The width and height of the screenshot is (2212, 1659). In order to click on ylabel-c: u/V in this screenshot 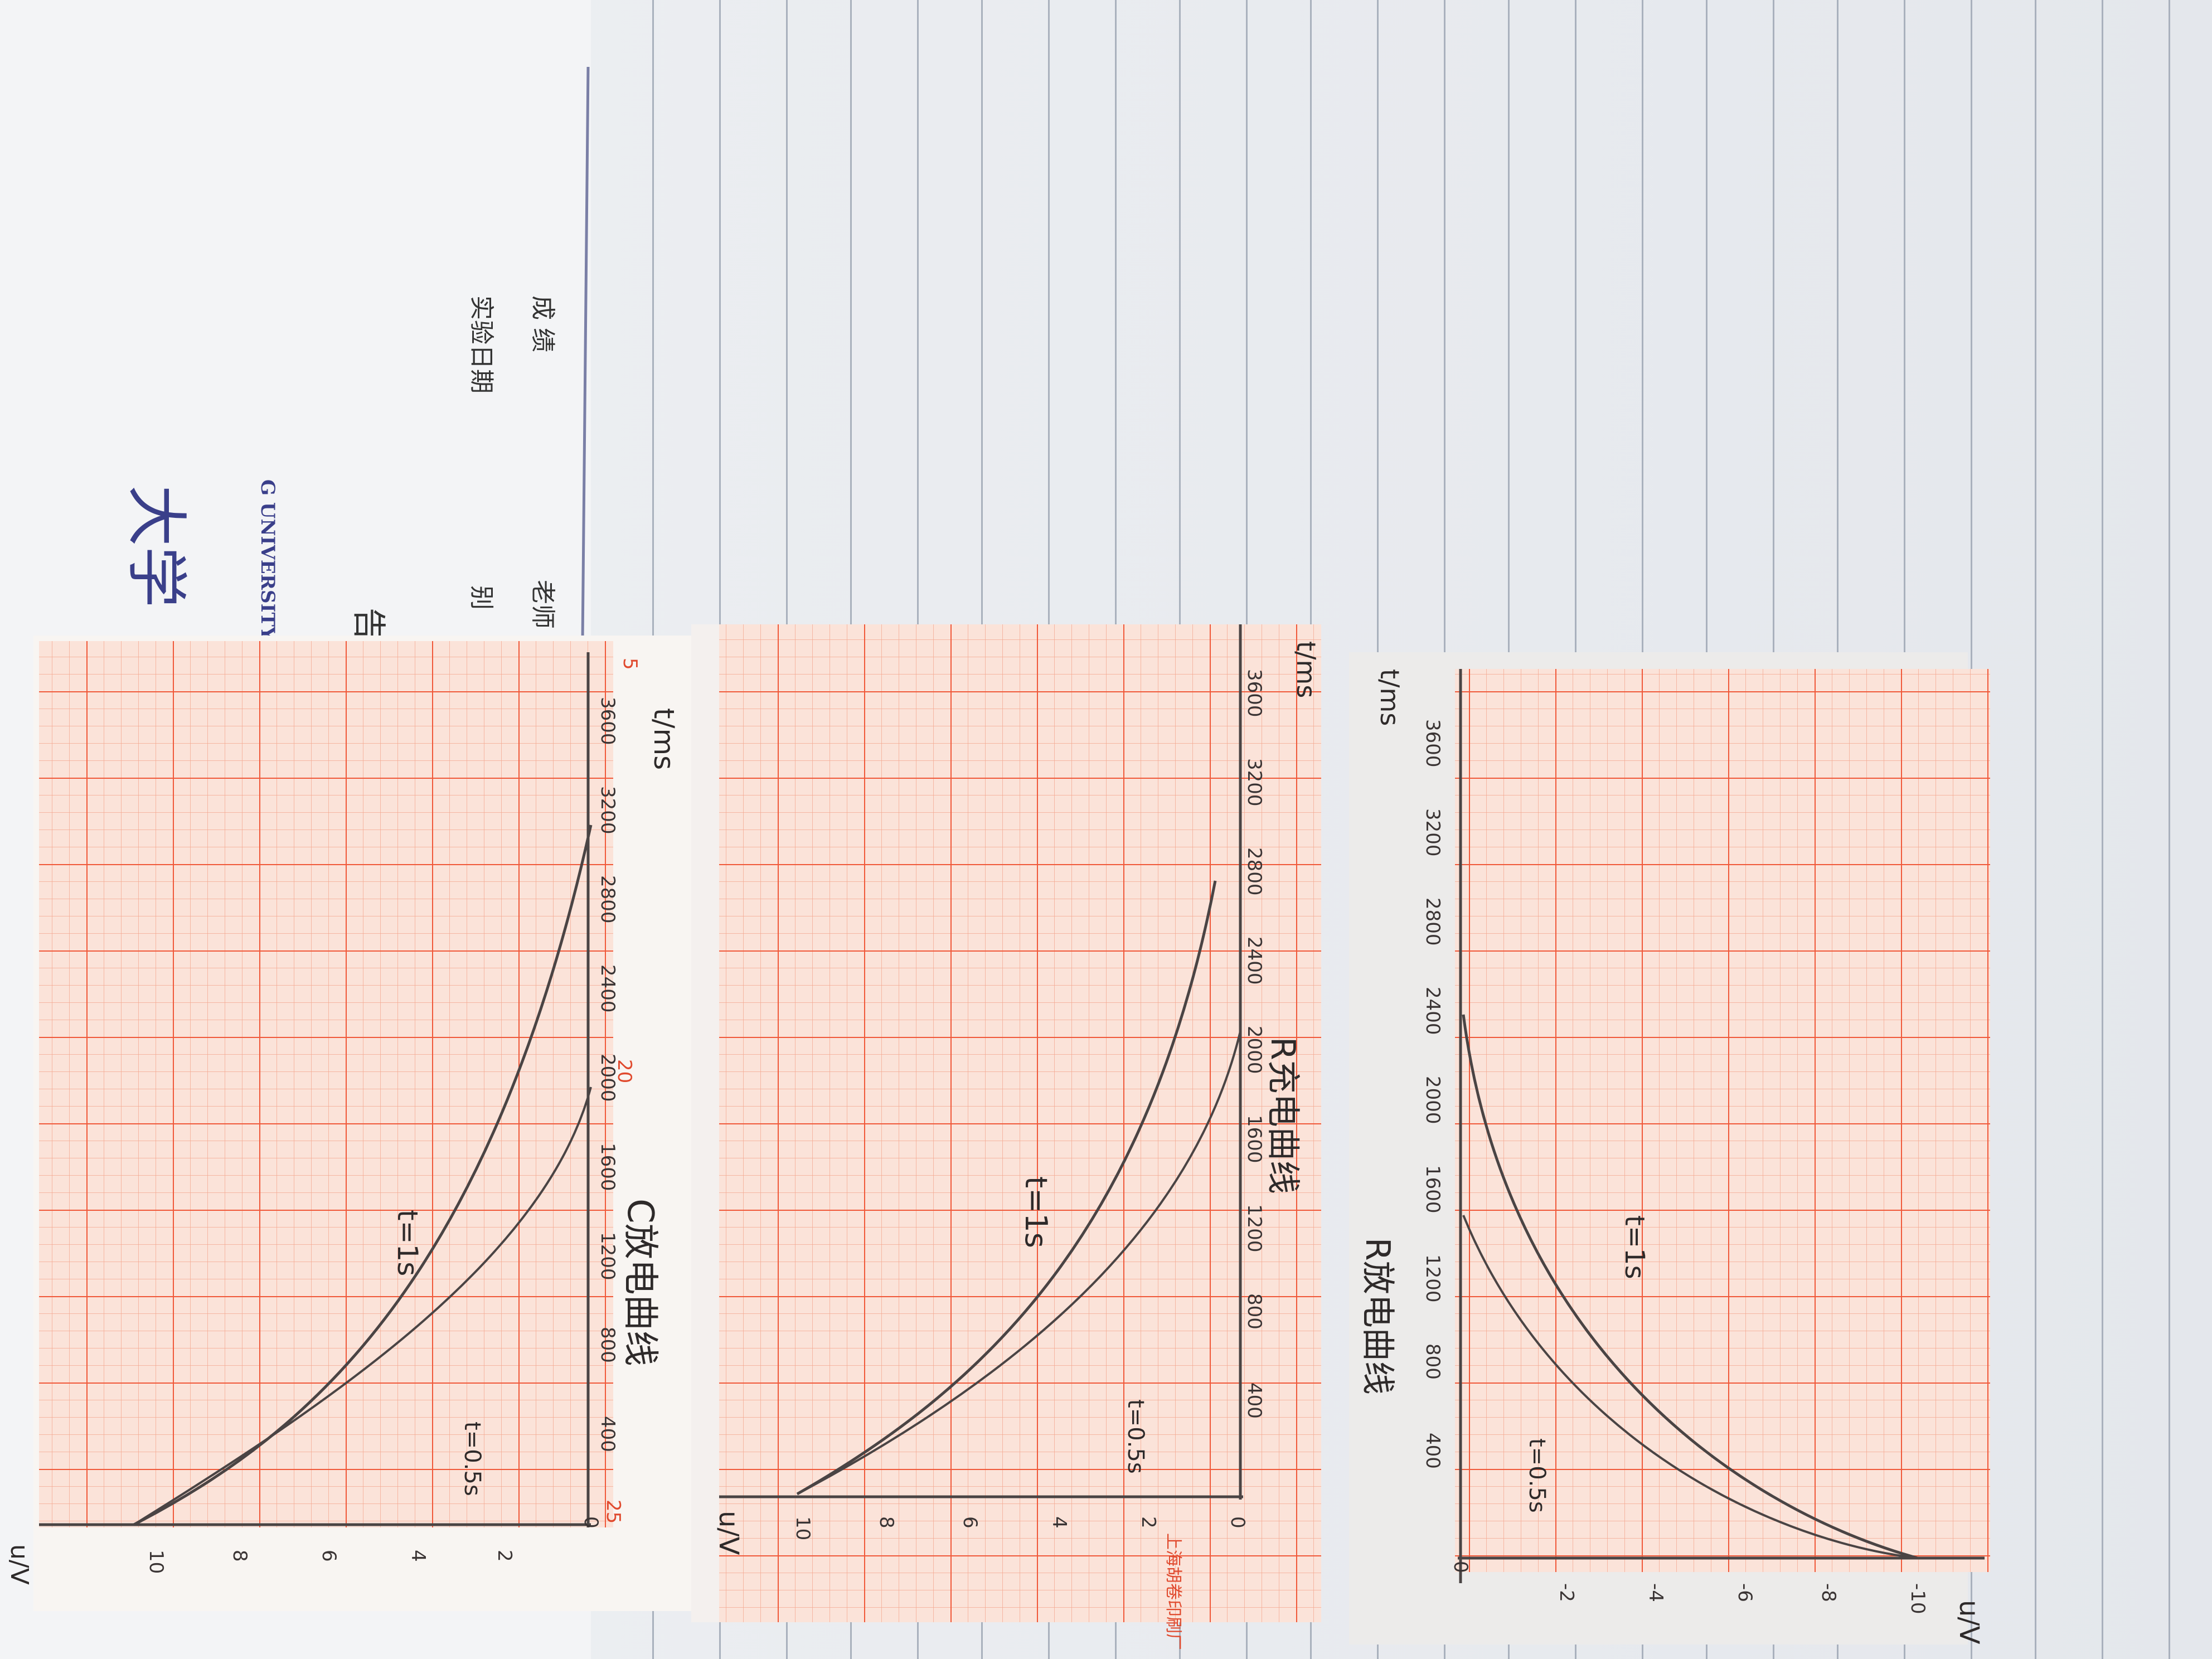, I will do `click(19, 1564)`.